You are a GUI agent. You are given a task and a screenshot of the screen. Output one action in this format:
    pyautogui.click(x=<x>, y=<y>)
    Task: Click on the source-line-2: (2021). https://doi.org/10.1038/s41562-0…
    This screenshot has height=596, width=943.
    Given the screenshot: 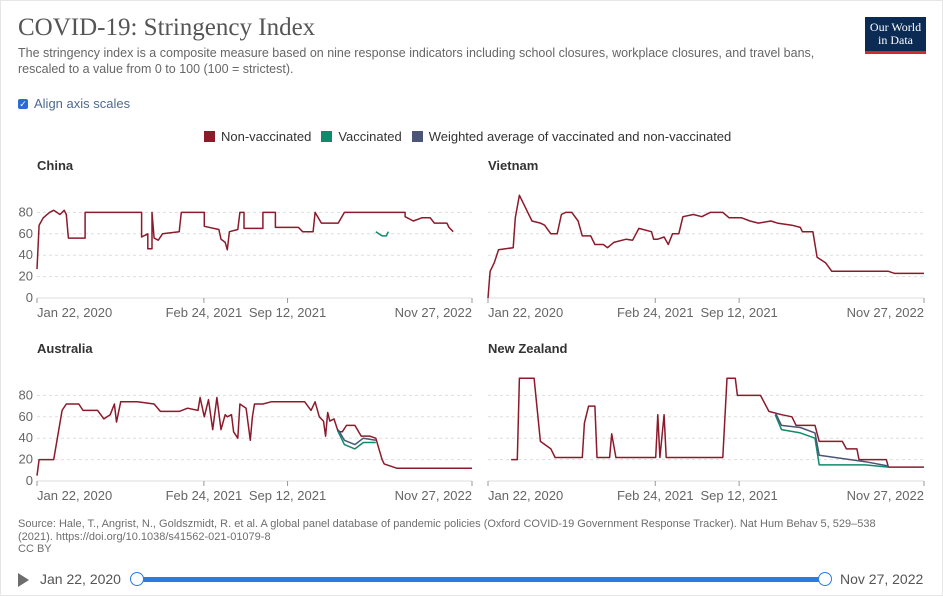 What is the action you would take?
    pyautogui.click(x=144, y=536)
    